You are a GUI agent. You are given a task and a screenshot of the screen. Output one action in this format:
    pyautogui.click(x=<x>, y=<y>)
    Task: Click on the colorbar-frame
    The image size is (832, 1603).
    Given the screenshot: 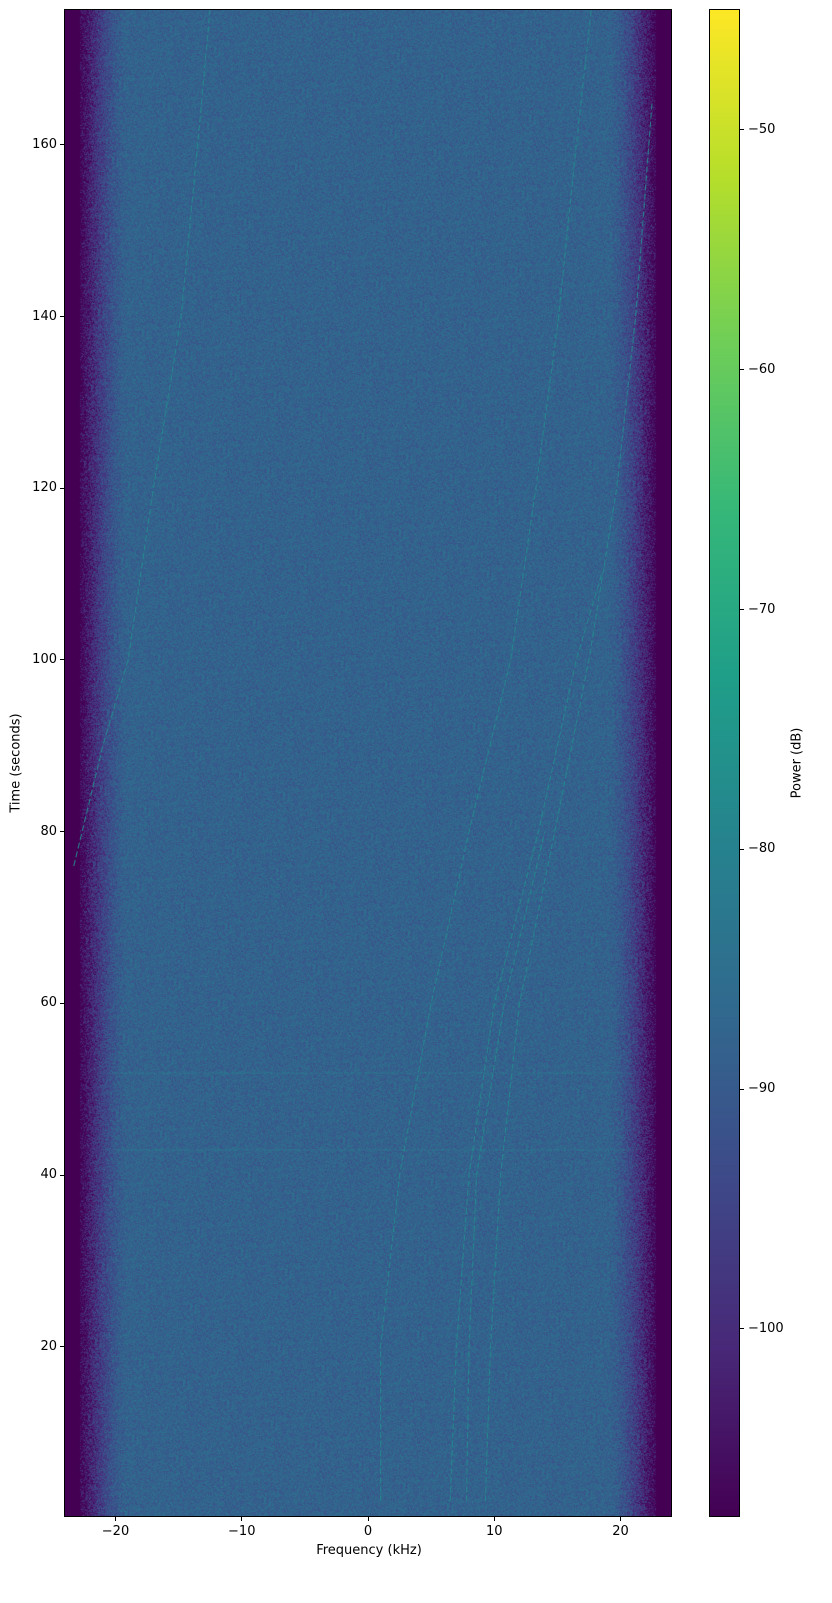 What is the action you would take?
    pyautogui.click(x=724, y=763)
    